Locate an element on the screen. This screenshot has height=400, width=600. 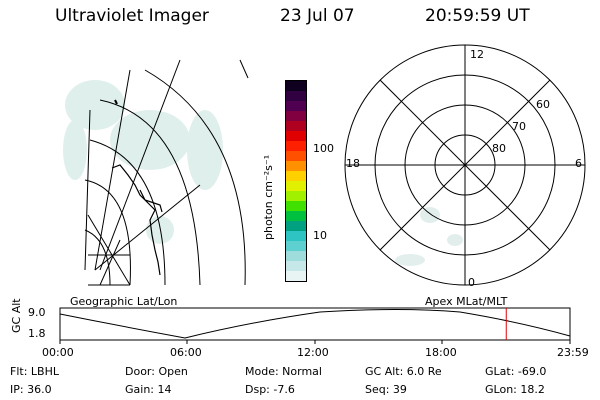
time-label: 20:59:59 UT is located at coordinates (477, 16).